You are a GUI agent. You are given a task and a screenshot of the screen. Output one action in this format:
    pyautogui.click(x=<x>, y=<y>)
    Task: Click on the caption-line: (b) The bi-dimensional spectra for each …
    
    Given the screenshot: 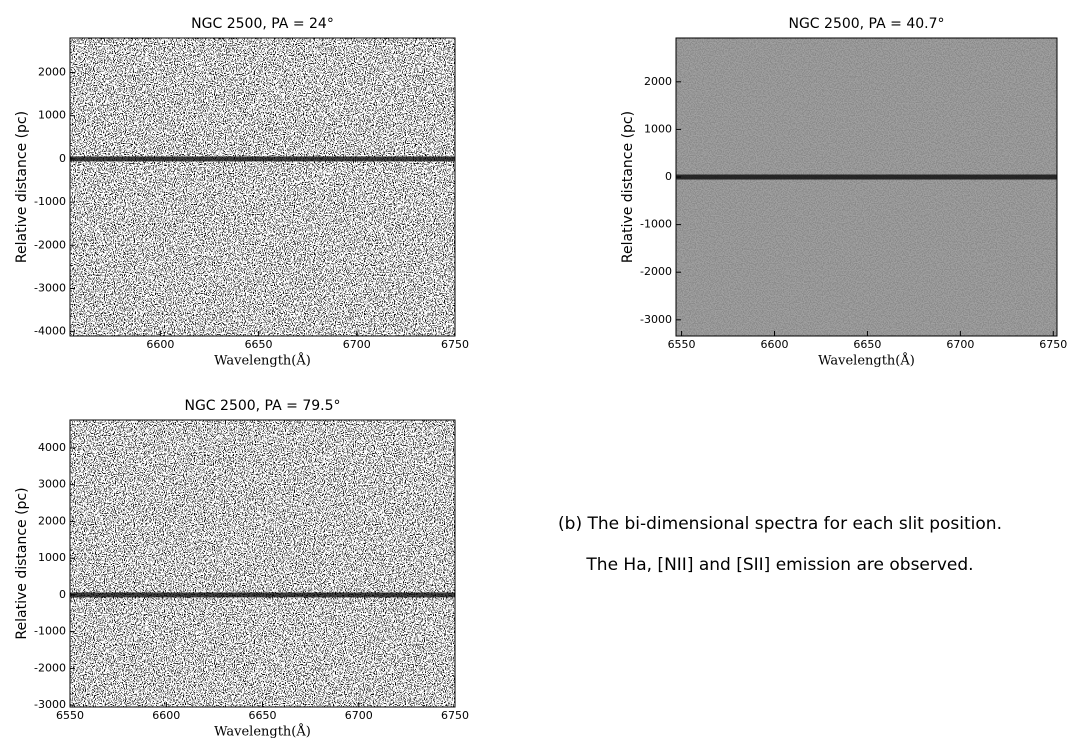 What is the action you would take?
    pyautogui.click(x=780, y=524)
    